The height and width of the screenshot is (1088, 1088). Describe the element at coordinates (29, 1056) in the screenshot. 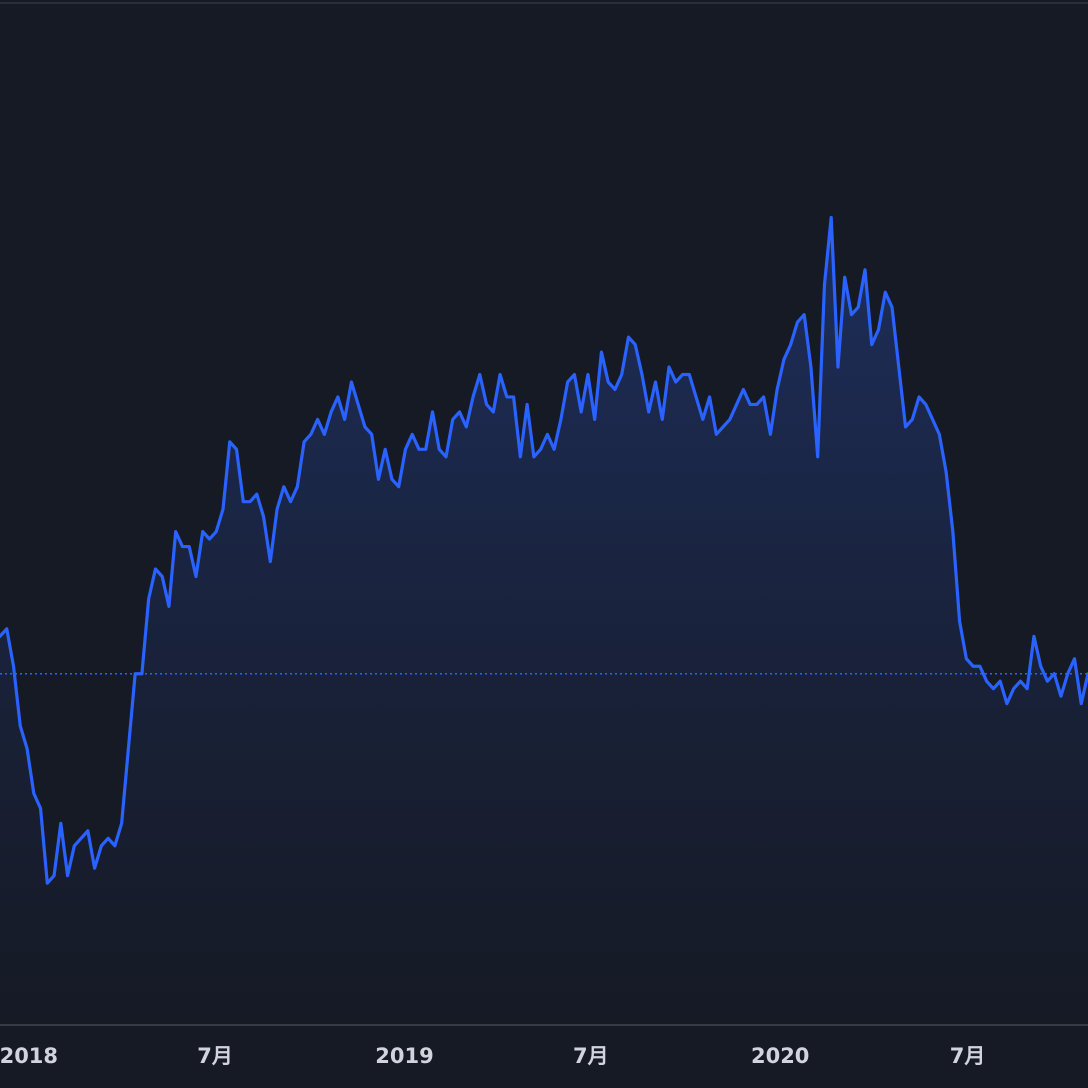

I see `x-tick-label: 2018` at that location.